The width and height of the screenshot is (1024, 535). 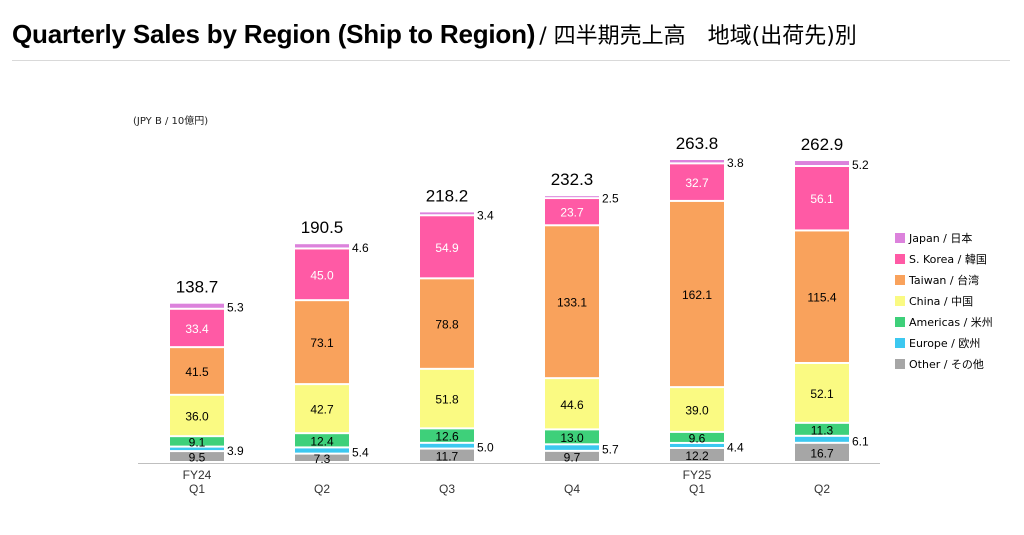 What do you see at coordinates (360, 248) in the screenshot?
I see `data-label: 4.6` at bounding box center [360, 248].